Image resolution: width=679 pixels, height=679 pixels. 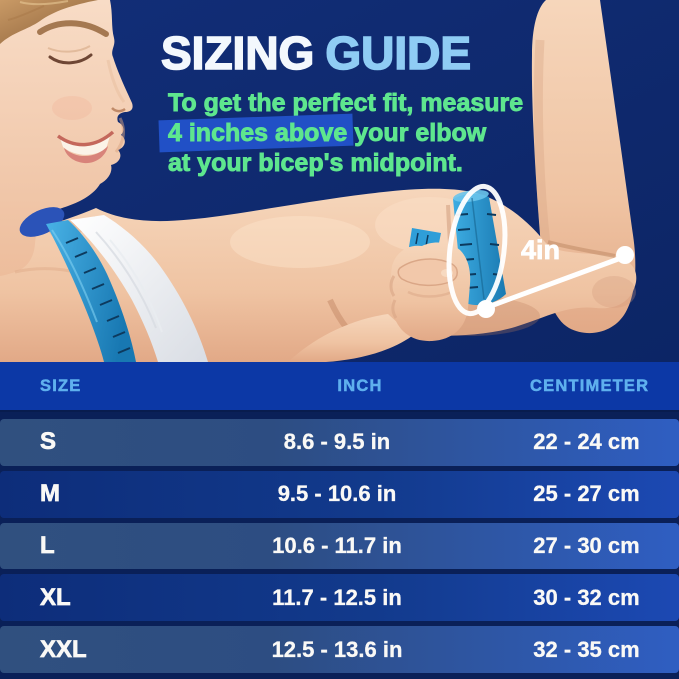 I want to click on cm-cell: 27 - 30 cm, so click(x=586, y=545).